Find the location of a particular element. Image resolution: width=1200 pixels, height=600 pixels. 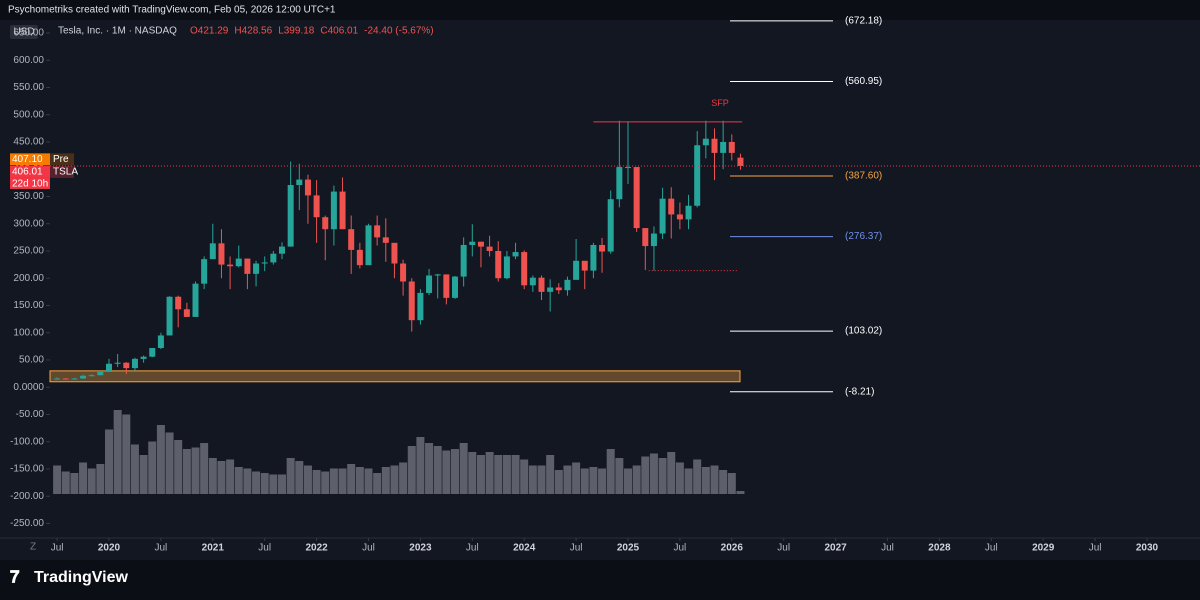

y-tick-label: 500.00 is located at coordinates (28, 114).